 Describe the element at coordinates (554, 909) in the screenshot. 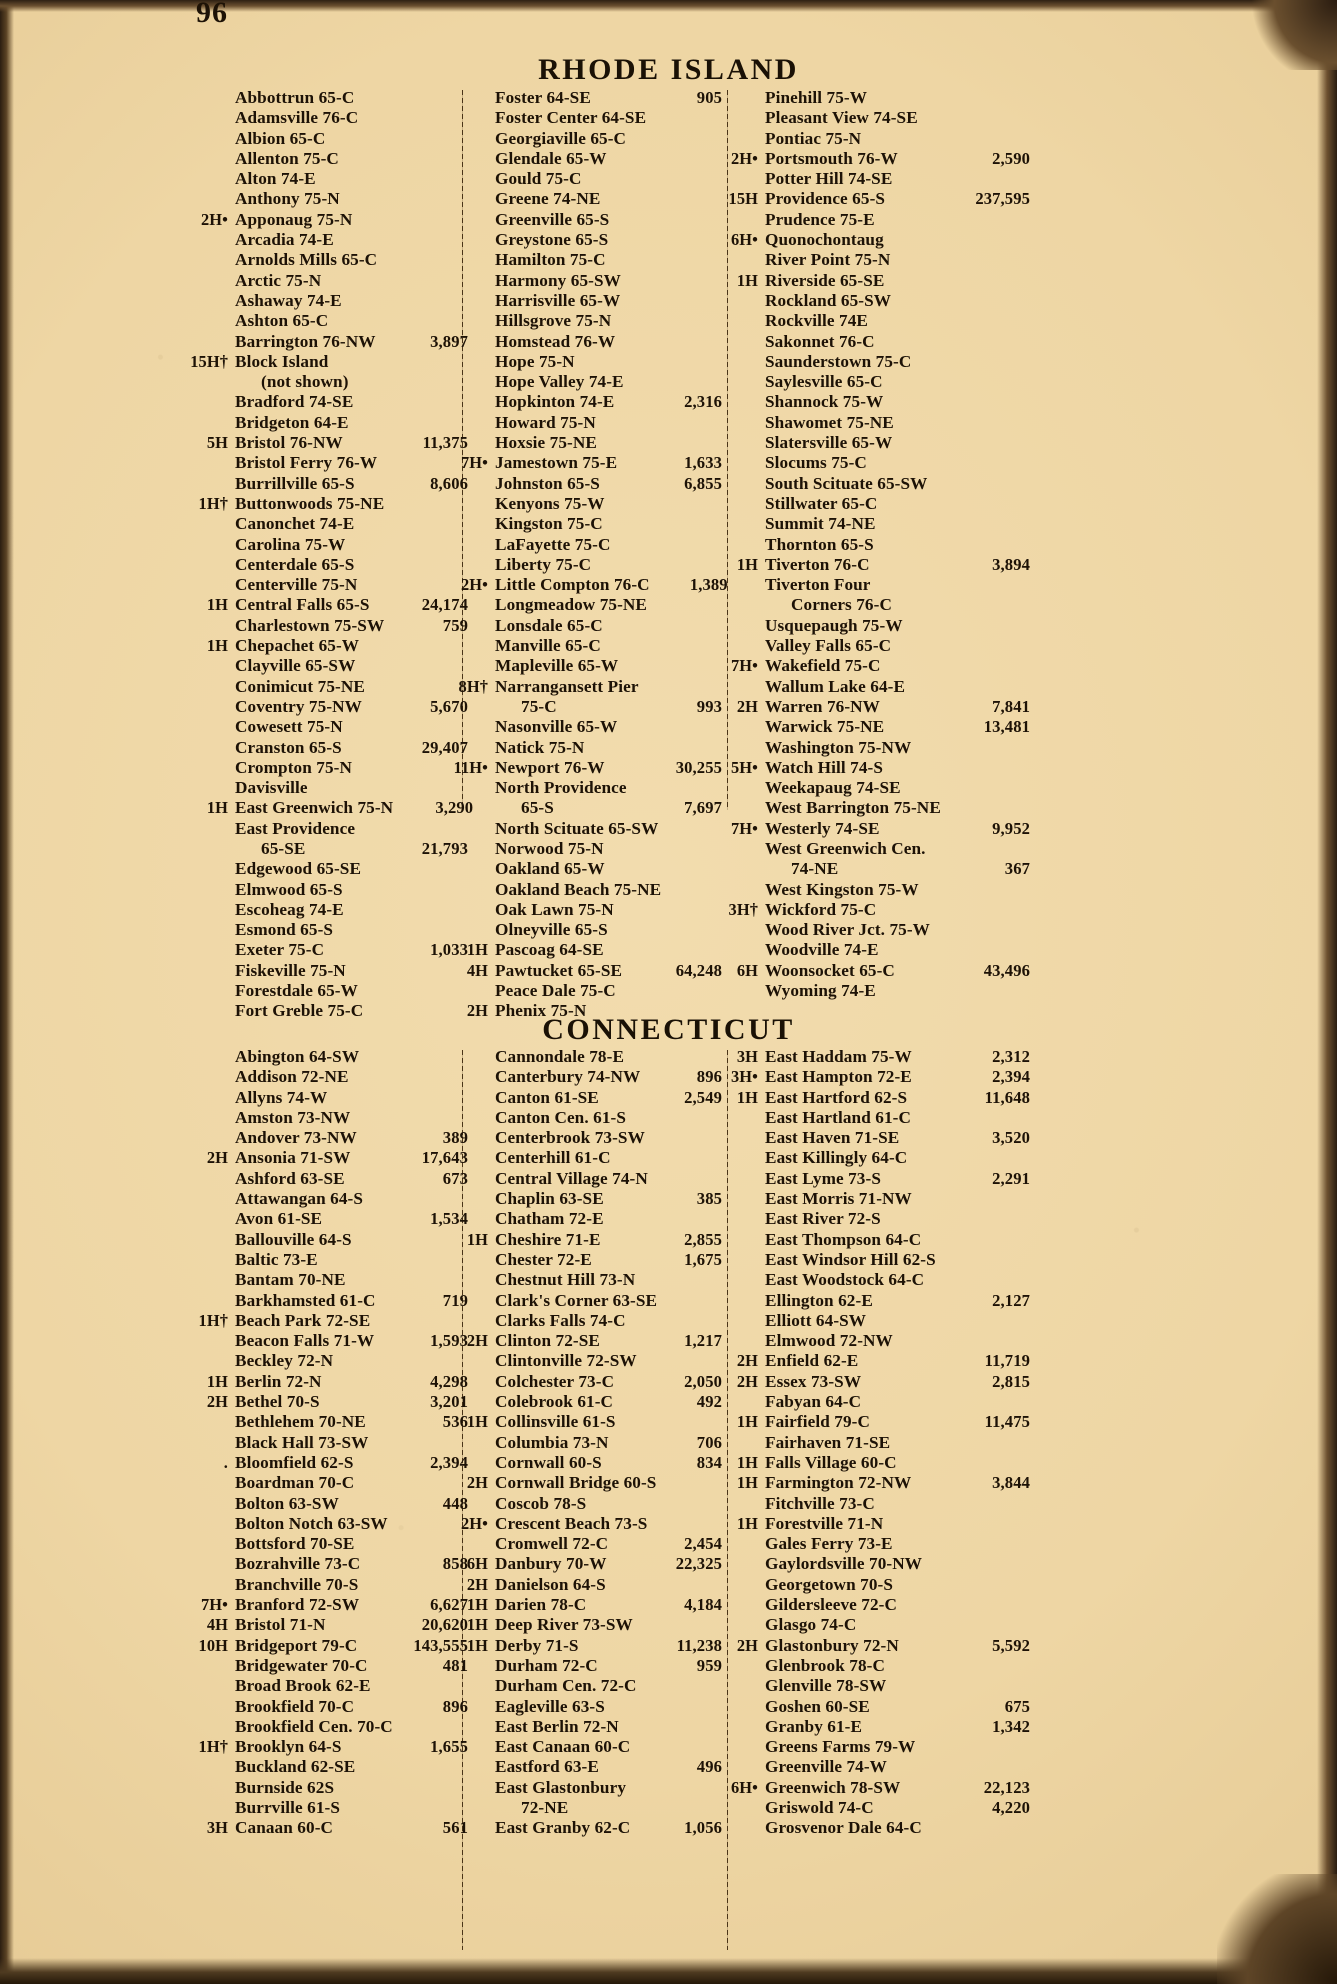

I see `entry-place-name: Oak Lawn 75-N` at that location.